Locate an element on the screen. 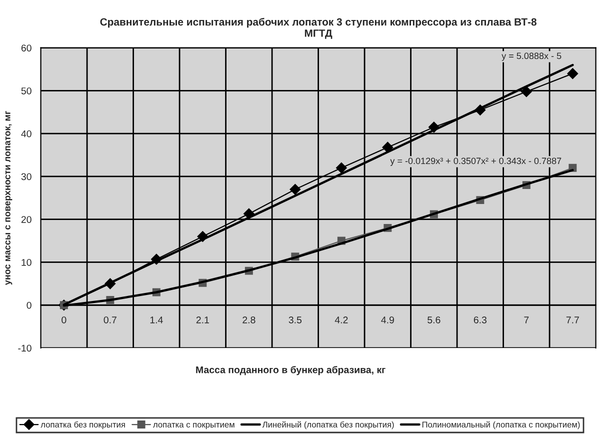 The image size is (600, 435). chart-title: Сравнительные испытания рабочих лопаток 3 ступени компрессора из сплава ВТ-8 МГТД is located at coordinates (318, 28).